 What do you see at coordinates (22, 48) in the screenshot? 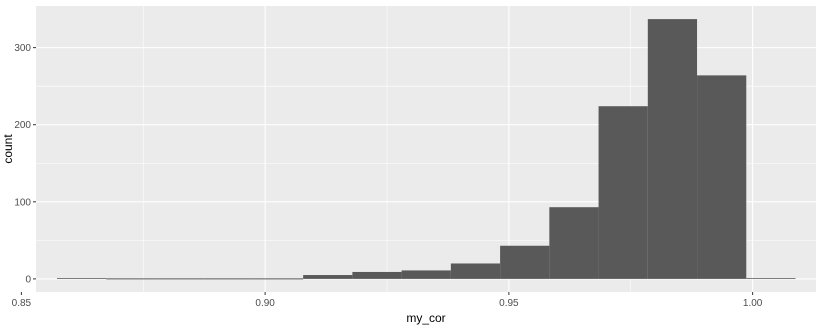
I see `y-tick-label: 300` at bounding box center [22, 48].